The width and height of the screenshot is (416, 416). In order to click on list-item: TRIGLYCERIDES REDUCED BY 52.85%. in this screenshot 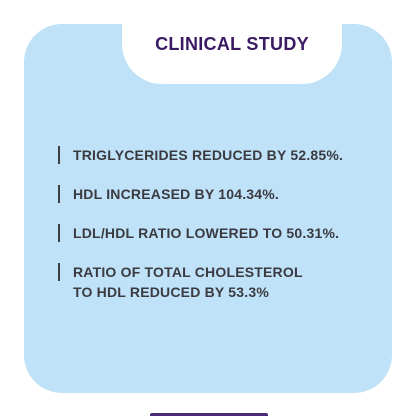, I will do `click(223, 155)`.